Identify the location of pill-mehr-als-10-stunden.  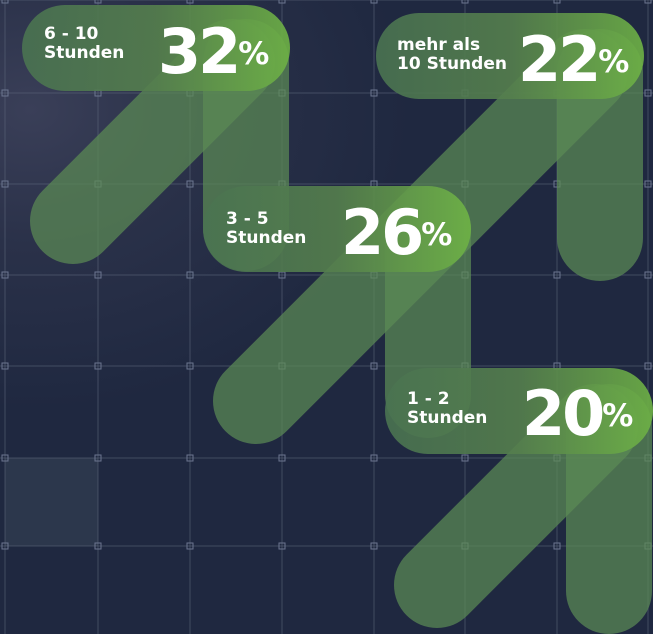
(510, 56).